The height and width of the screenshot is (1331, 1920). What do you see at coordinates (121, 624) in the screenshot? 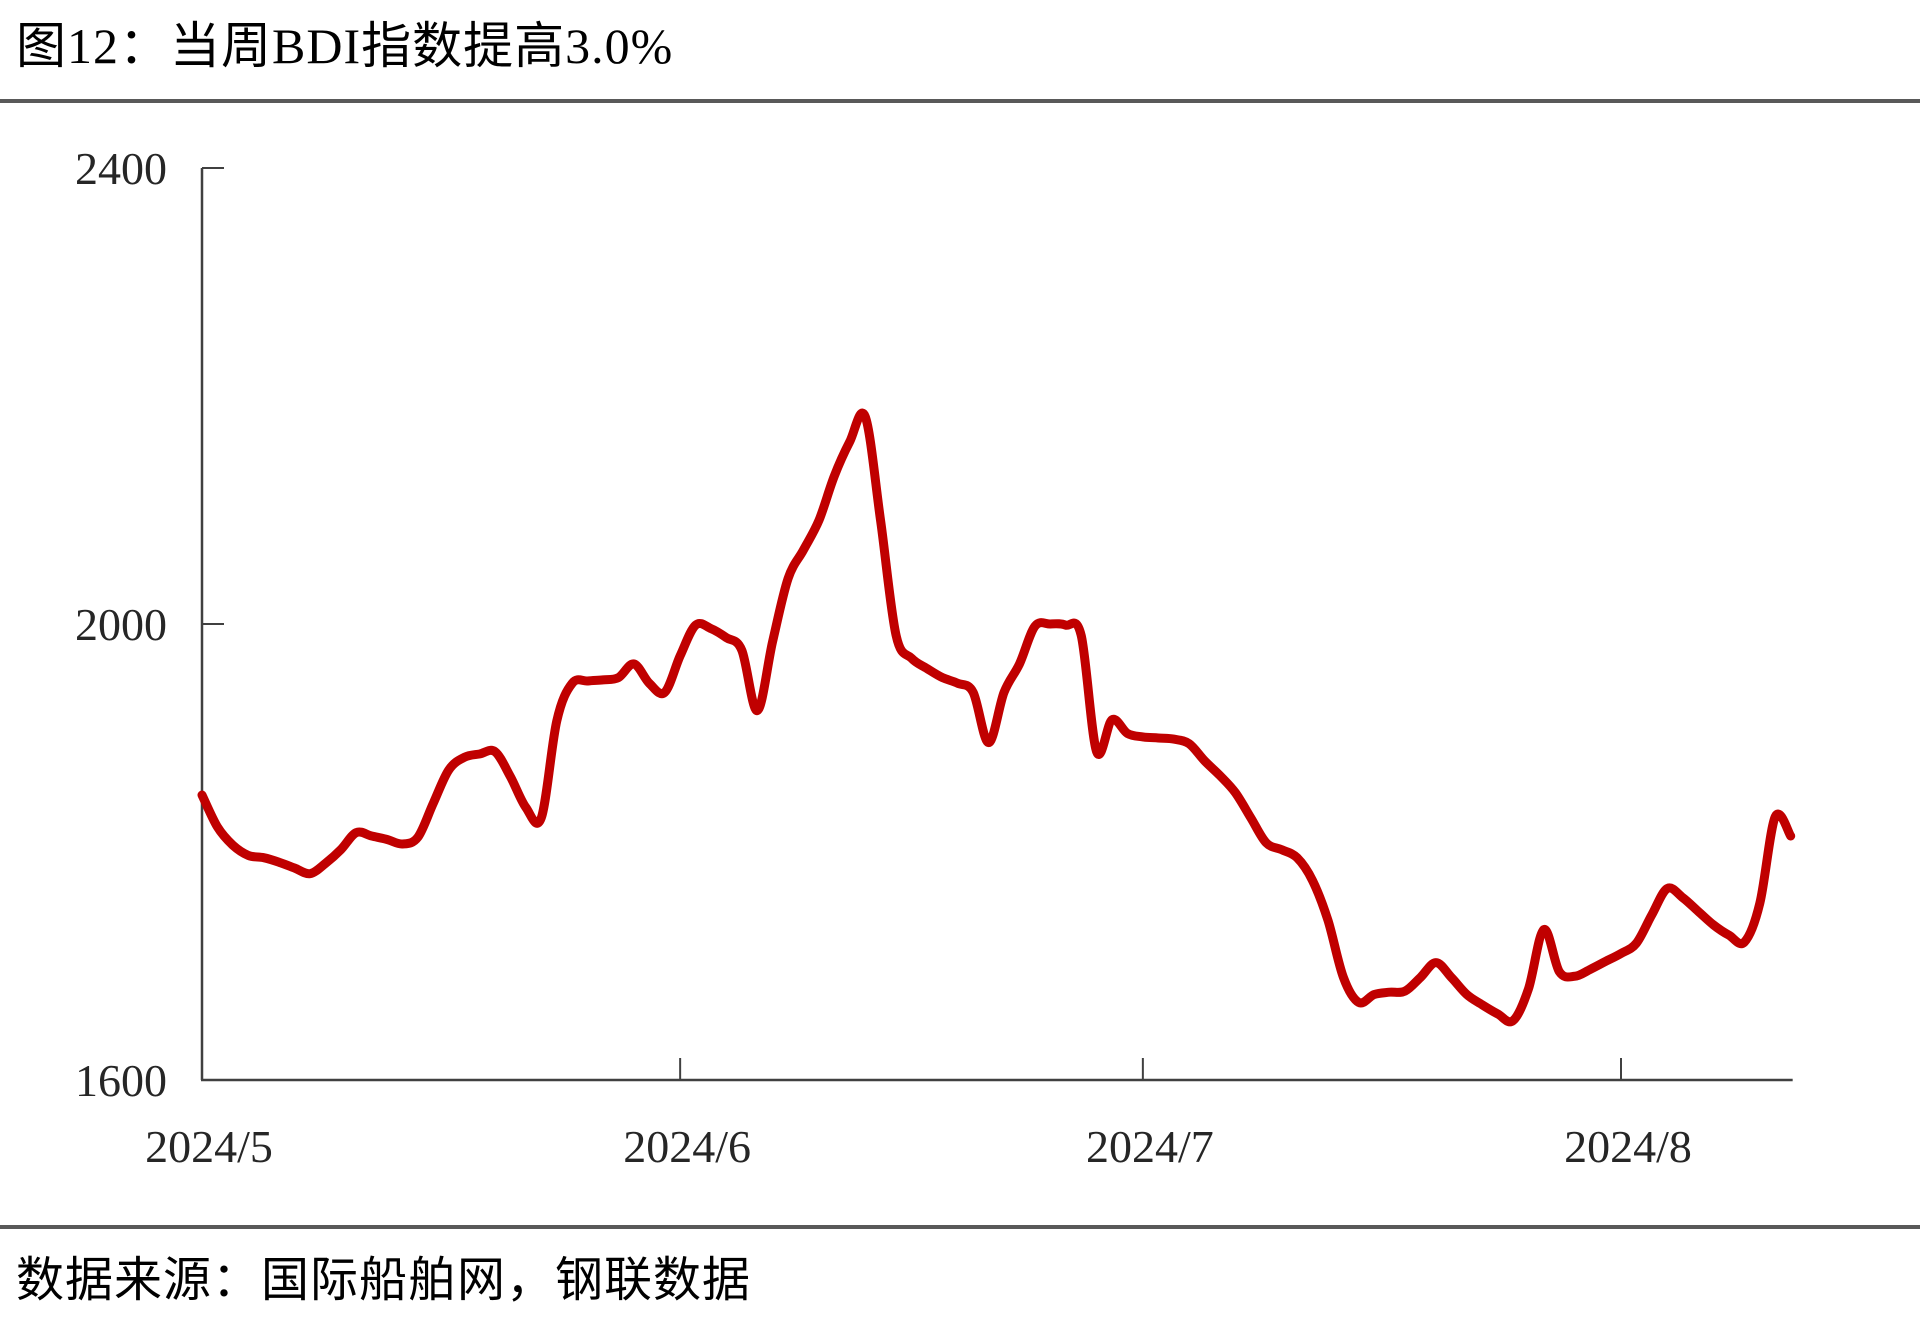
I see `y-axis-tick-label: 2000` at bounding box center [121, 624].